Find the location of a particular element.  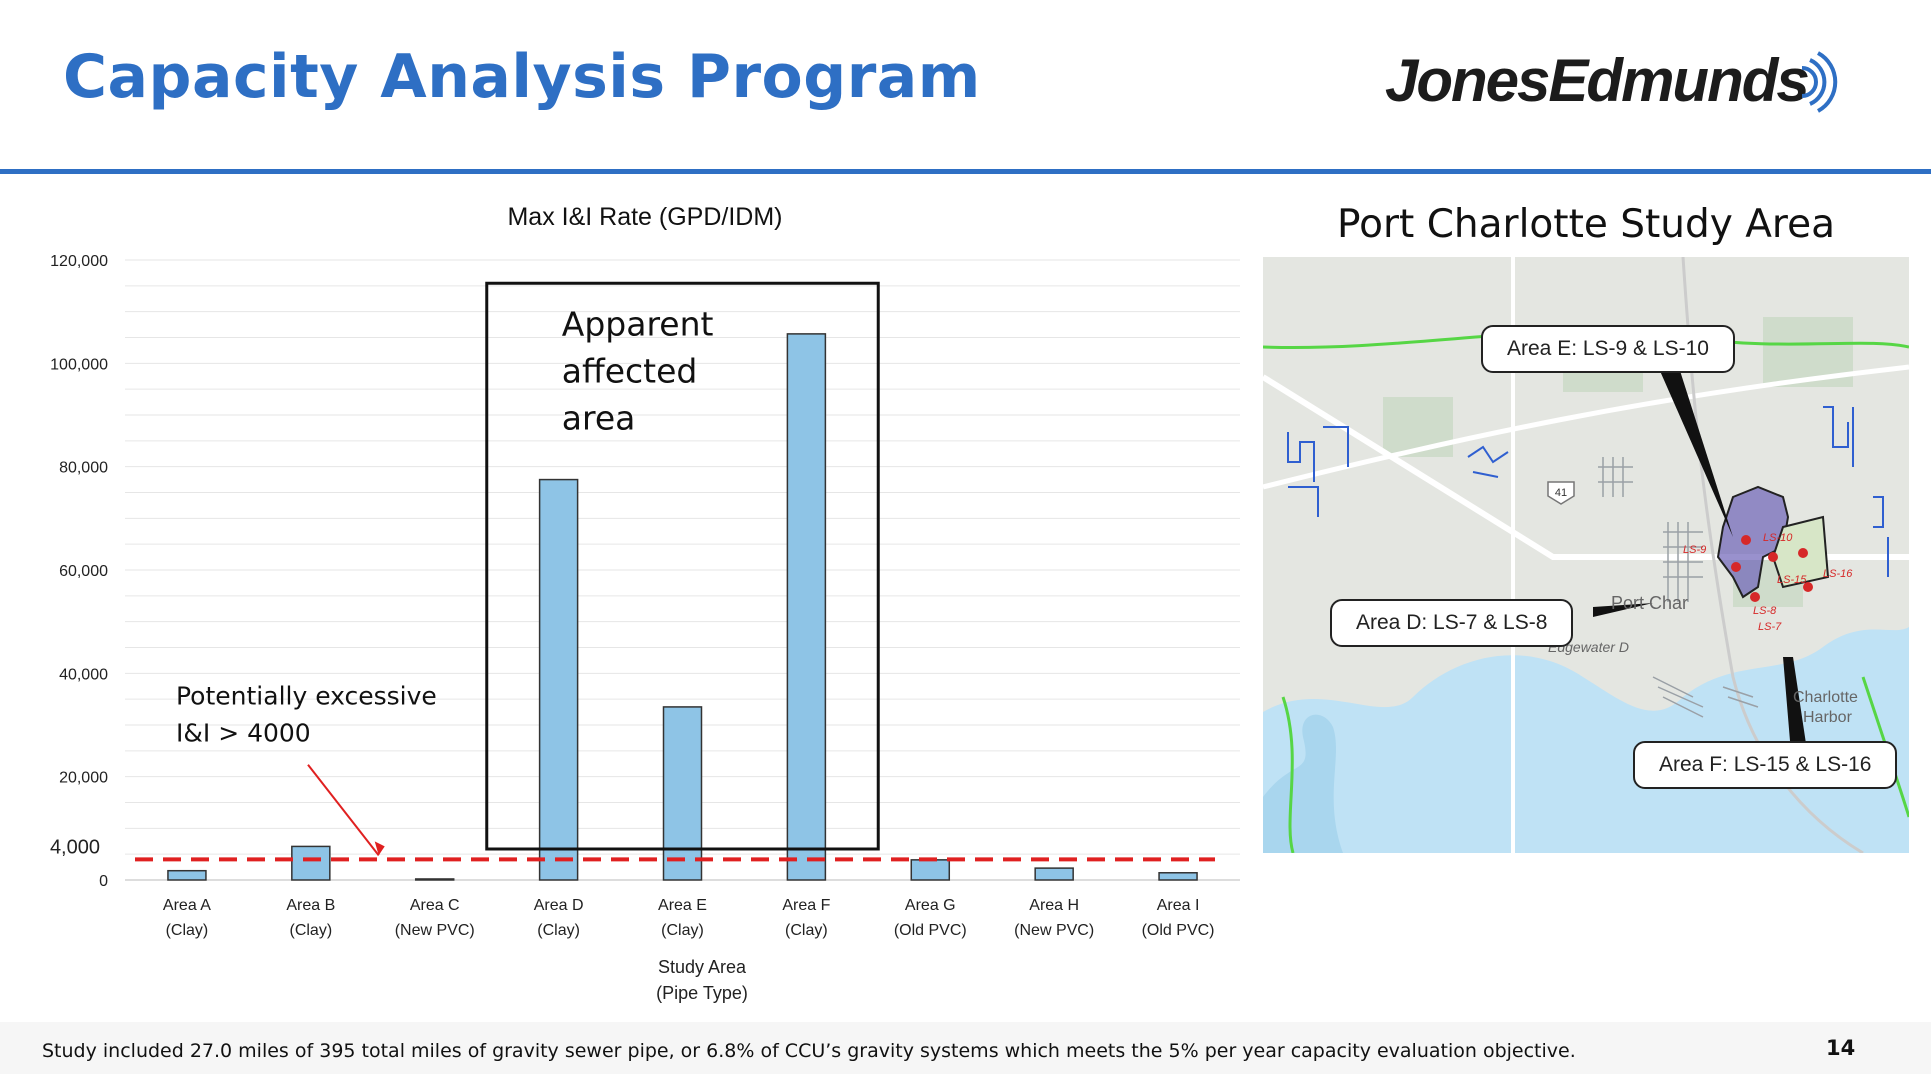

ls-label: LS-8 is located at coordinates (1765, 611).